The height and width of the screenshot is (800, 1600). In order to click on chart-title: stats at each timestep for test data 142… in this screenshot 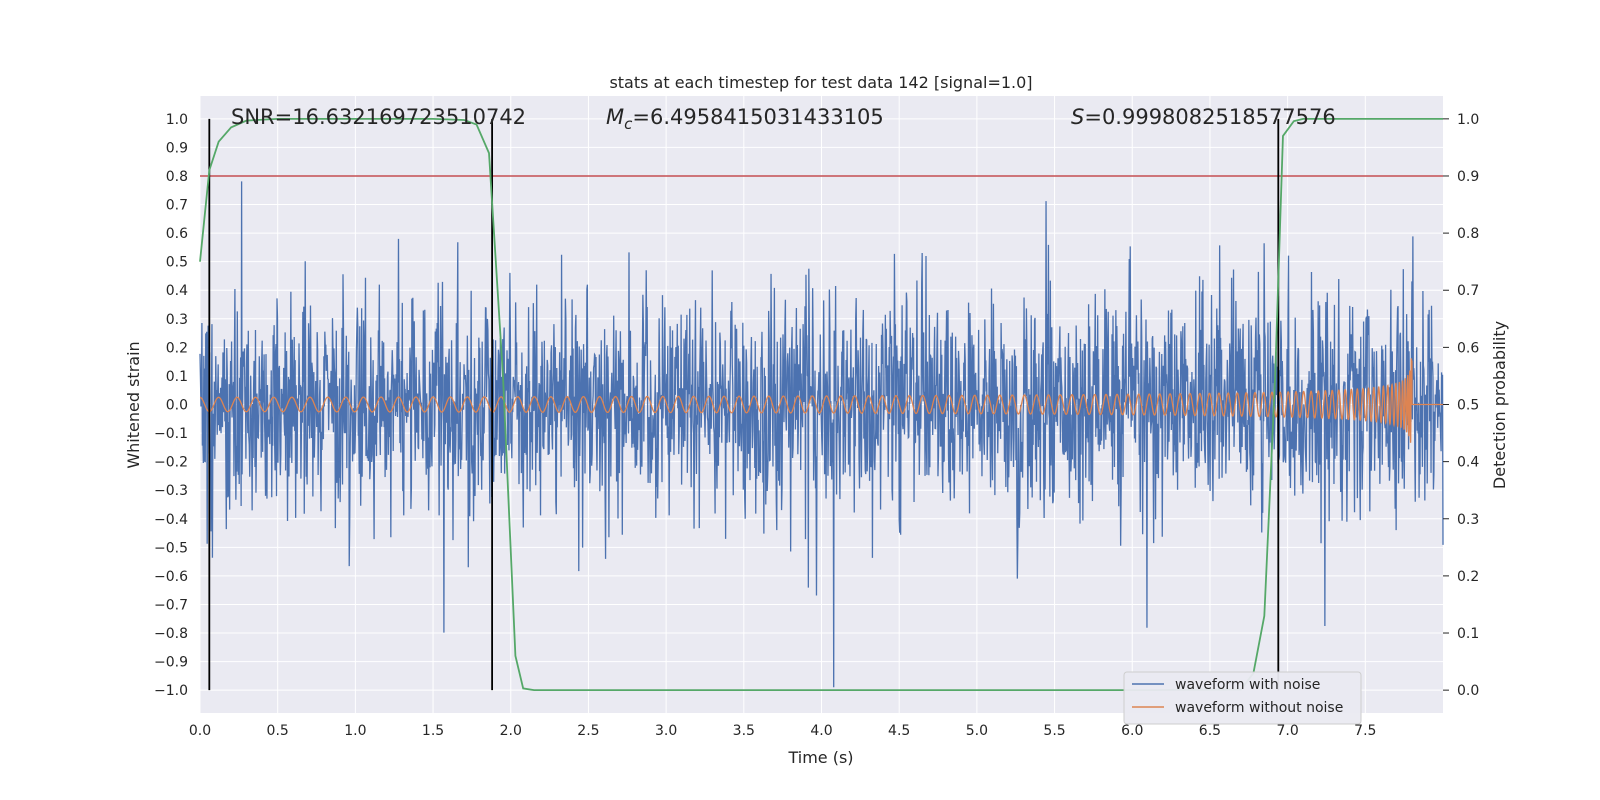, I will do `click(820, 82)`.